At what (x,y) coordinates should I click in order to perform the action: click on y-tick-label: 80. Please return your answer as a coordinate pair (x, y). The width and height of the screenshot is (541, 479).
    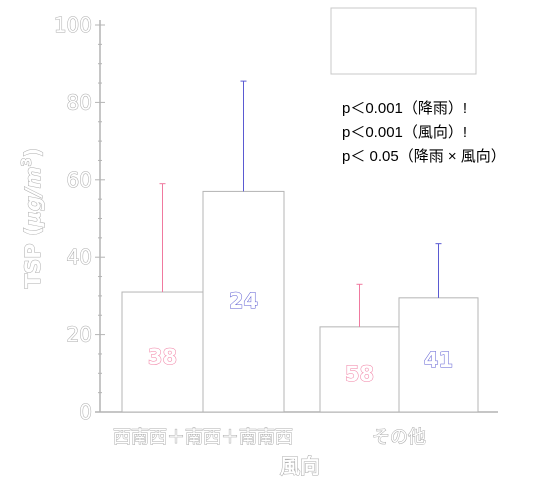
    Looking at the image, I should click on (79, 102).